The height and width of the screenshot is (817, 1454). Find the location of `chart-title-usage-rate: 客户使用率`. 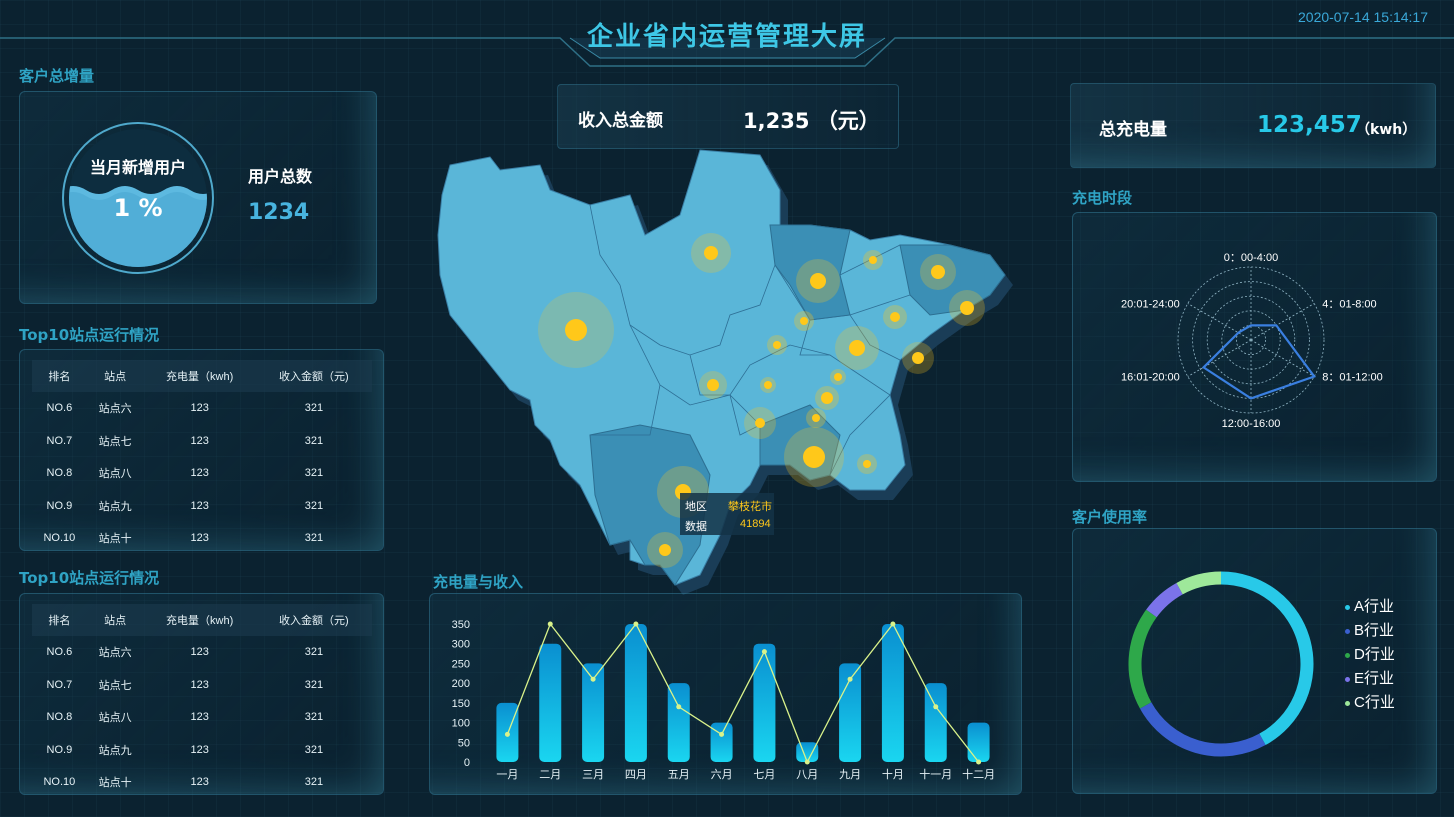

chart-title-usage-rate: 客户使用率 is located at coordinates (1110, 517).